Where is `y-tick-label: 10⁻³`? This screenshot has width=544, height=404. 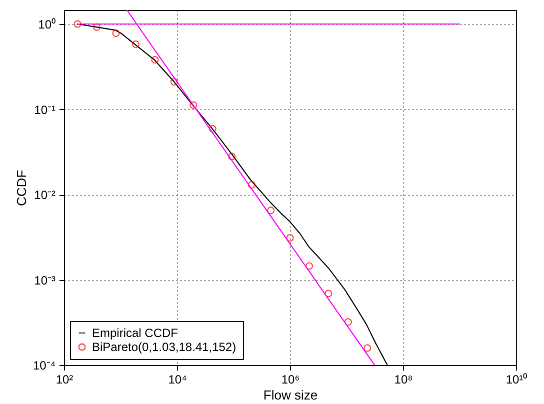
y-tick-label: 10⁻³ is located at coordinates (45, 280).